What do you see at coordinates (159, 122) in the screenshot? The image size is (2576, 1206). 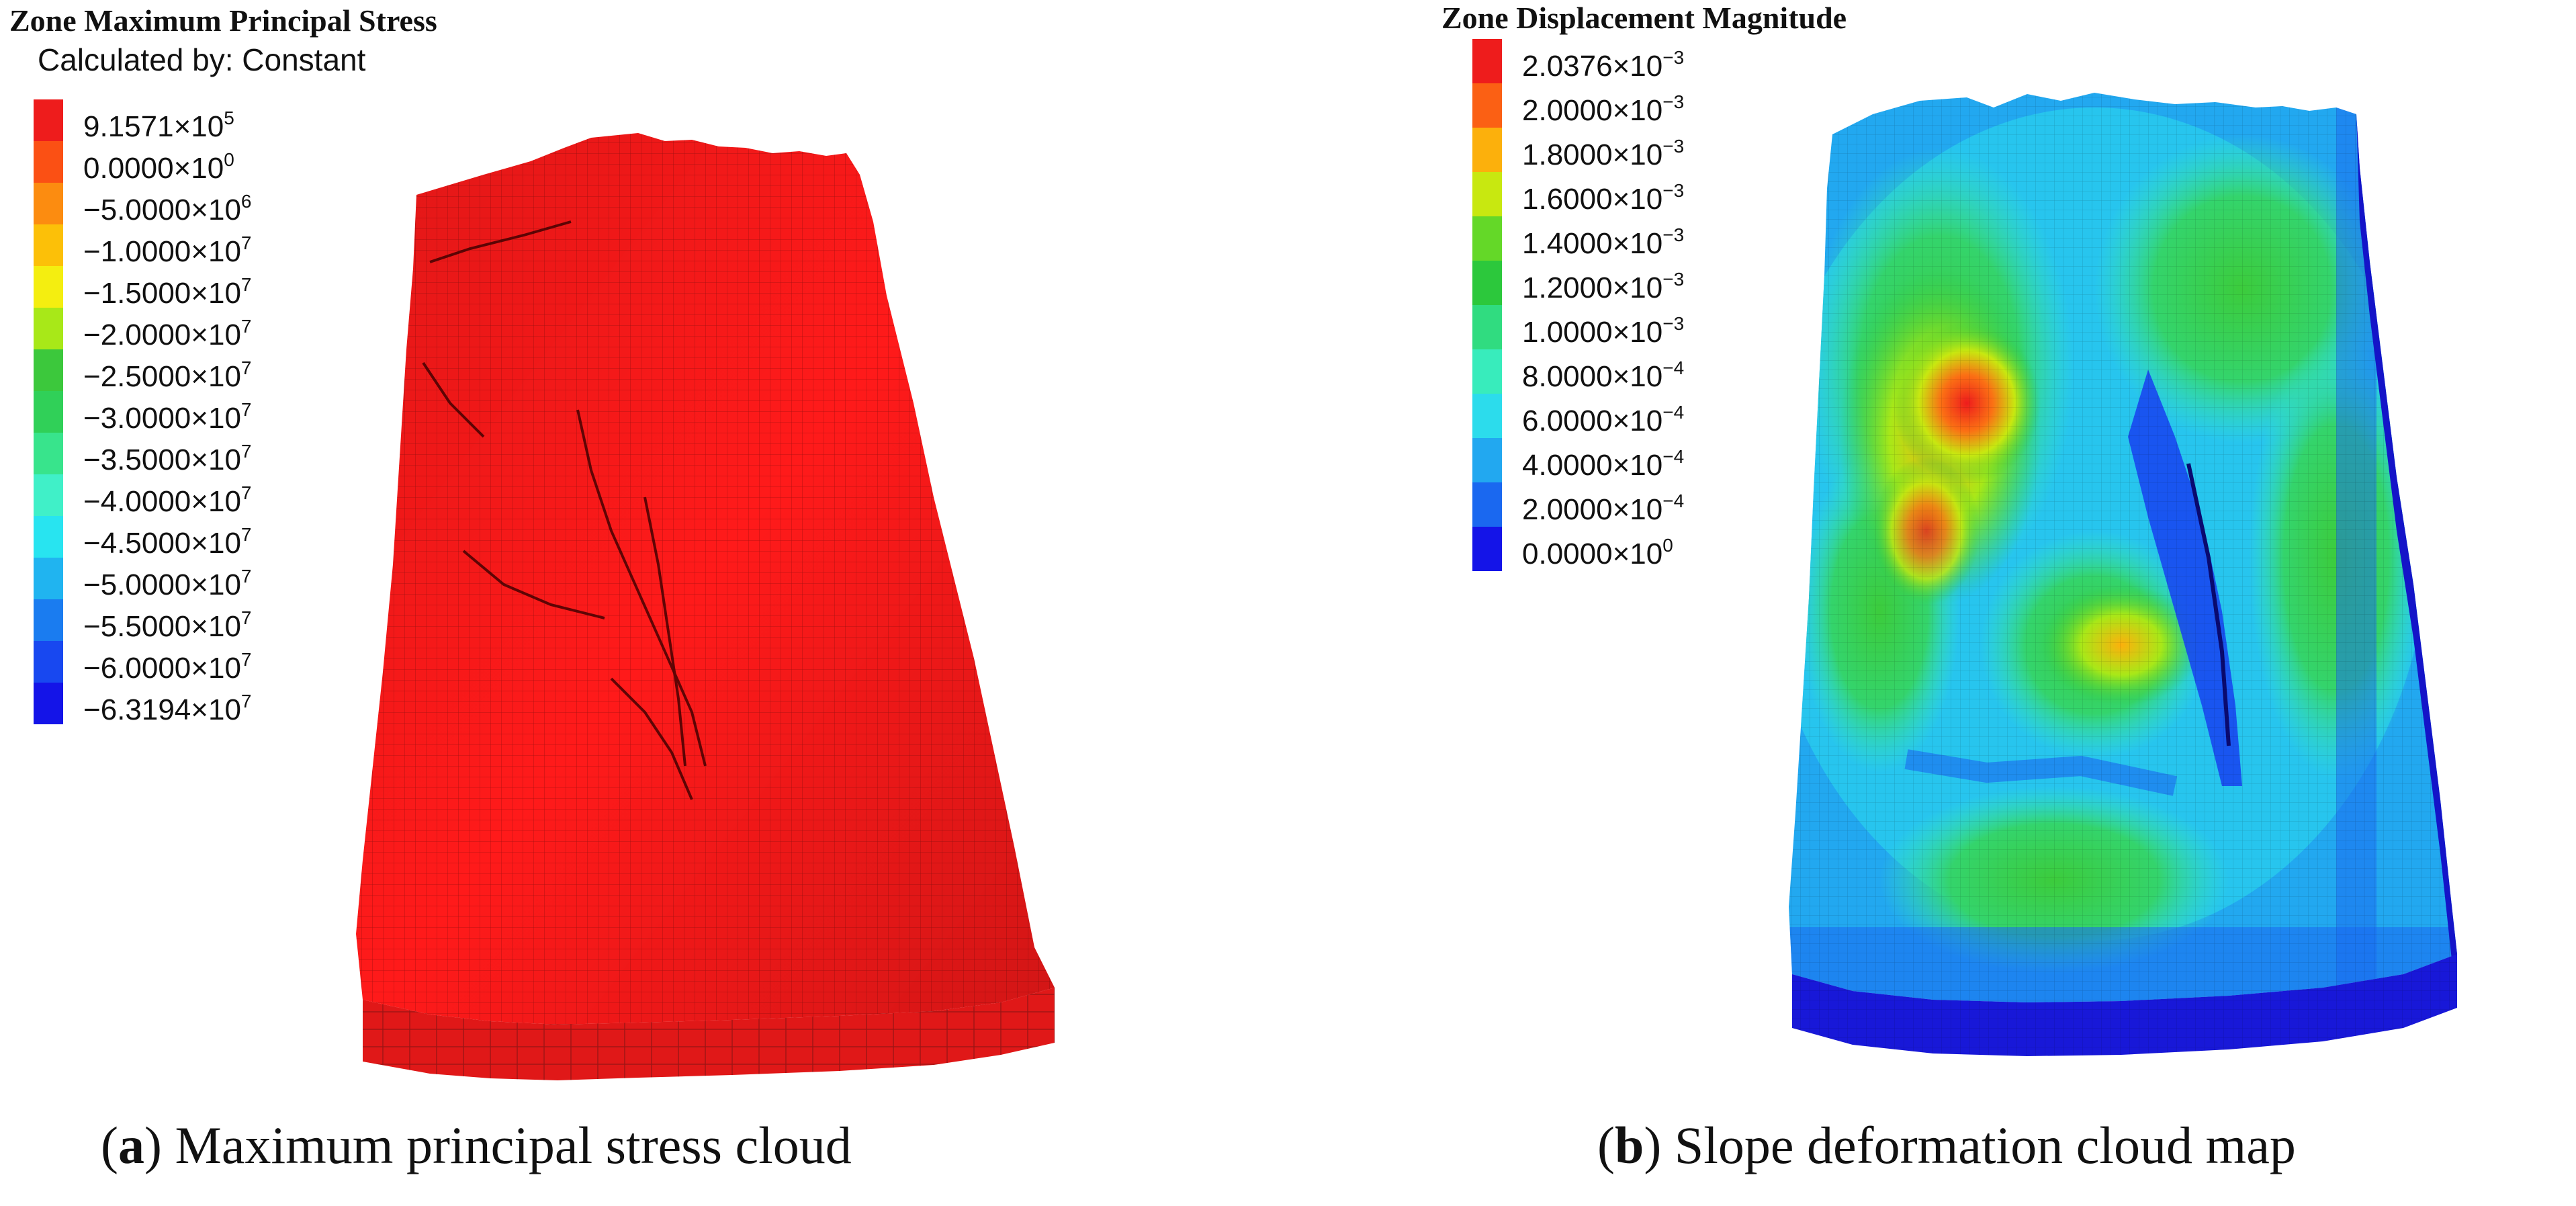 I see `legend-label: 9.1571×10⁵` at bounding box center [159, 122].